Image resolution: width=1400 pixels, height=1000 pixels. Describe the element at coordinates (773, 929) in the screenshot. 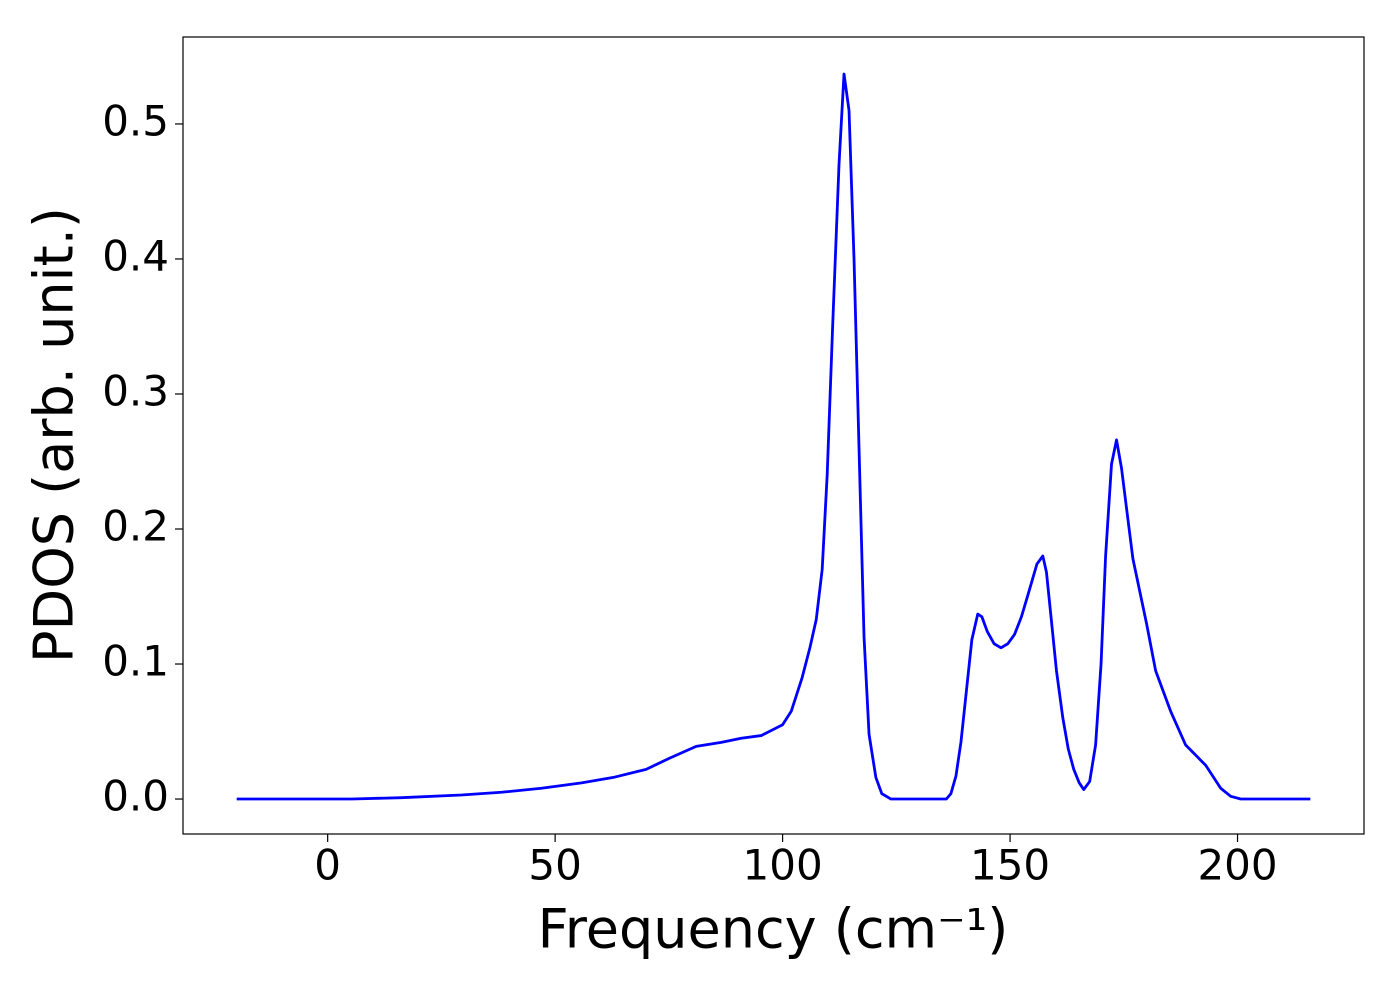

I see `x-axis-label: Frequency (cm⁻¹)` at that location.